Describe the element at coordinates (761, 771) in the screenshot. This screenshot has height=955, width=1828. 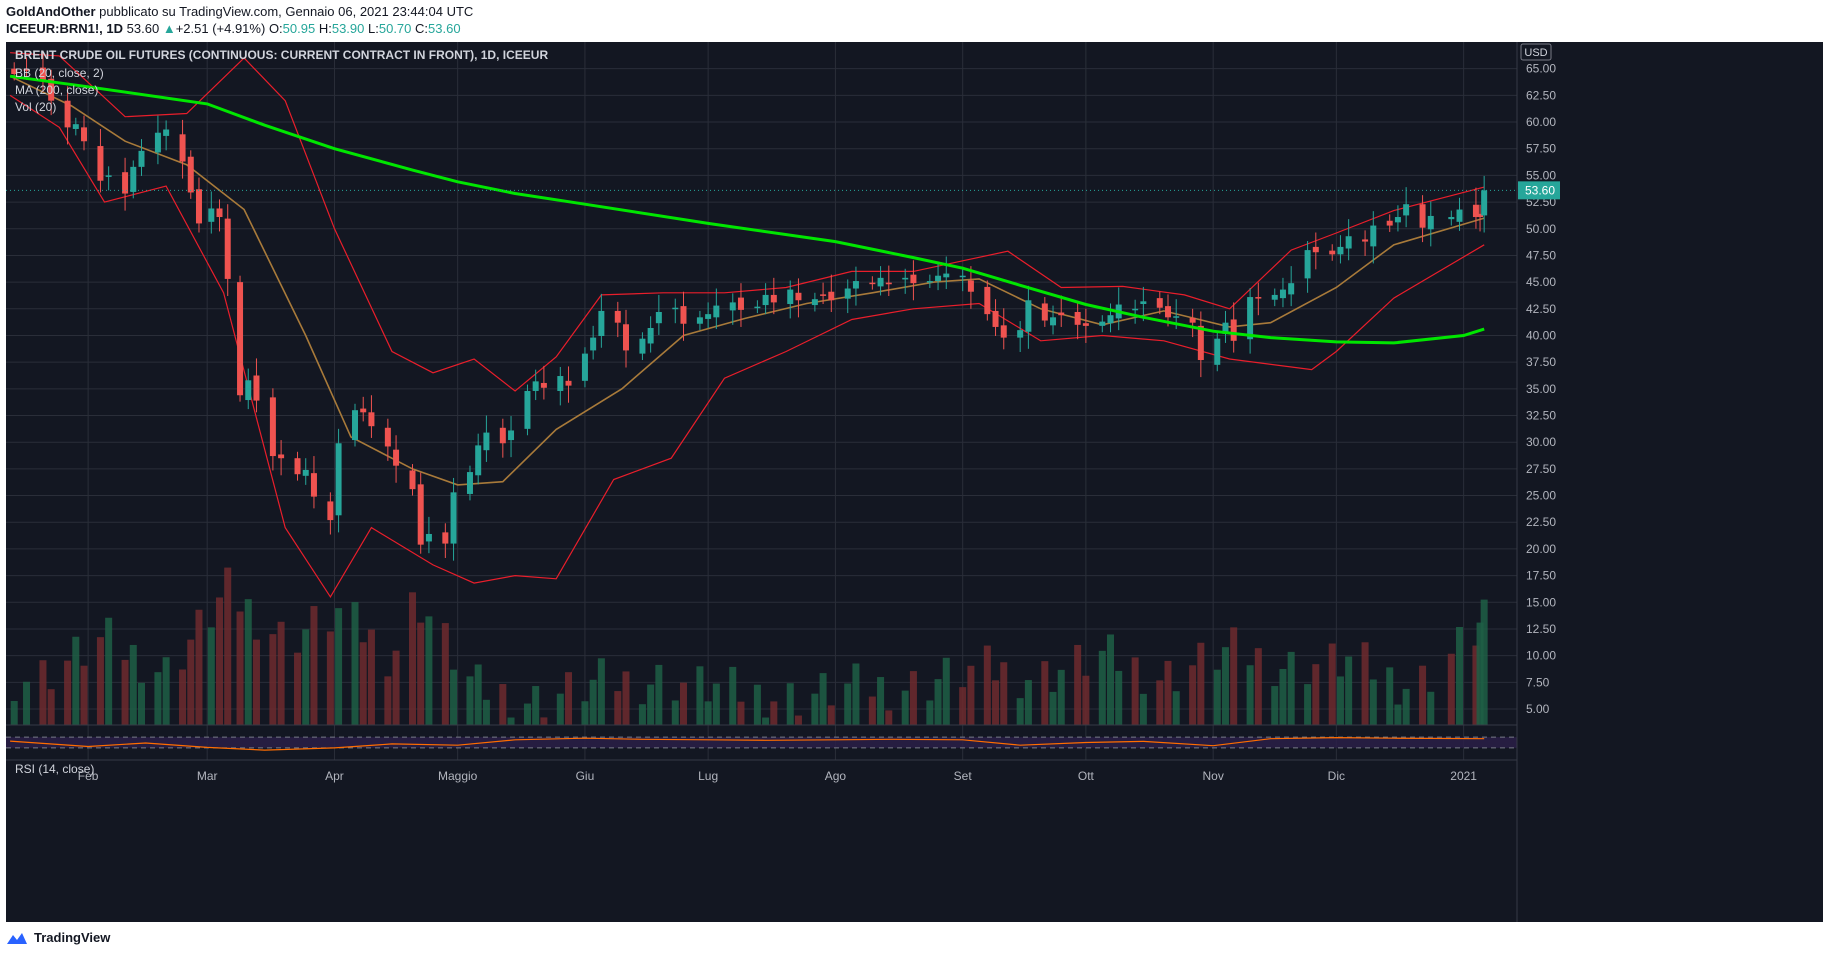
I see `time-axis: Feb Mar Apr Maggio Giu Lug Ago Set Ott Nov Dic 2021` at that location.